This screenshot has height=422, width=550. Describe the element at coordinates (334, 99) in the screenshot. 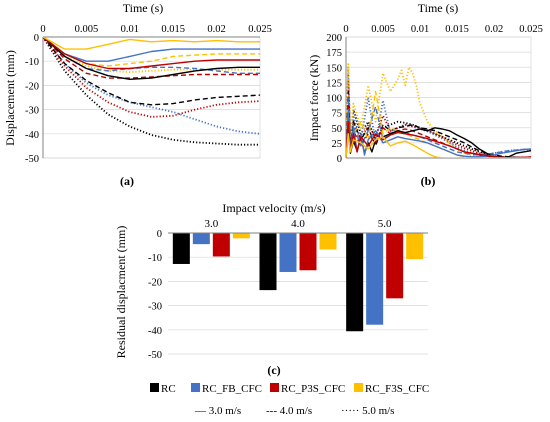

I see `y-tick-label: 100` at that location.